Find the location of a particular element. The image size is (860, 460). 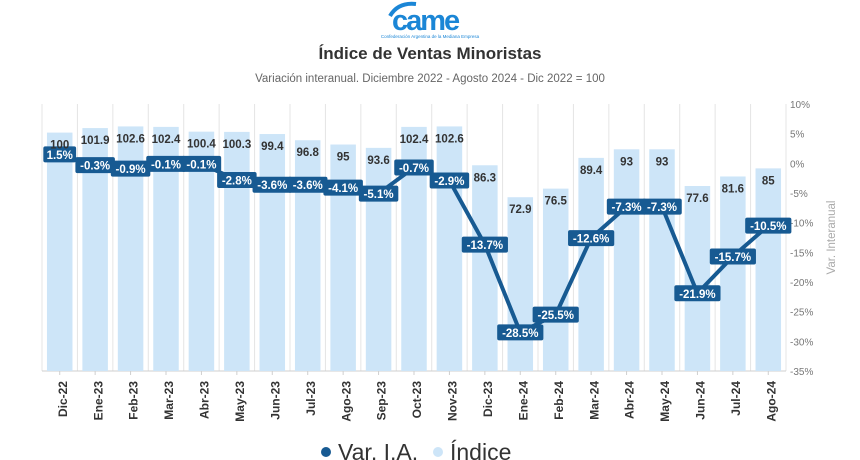

y-axis-title: Var. Interanual is located at coordinates (832, 238).